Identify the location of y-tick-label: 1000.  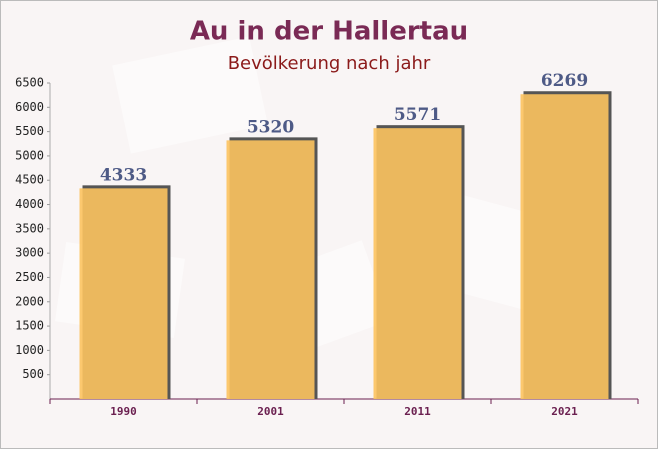
(29, 350).